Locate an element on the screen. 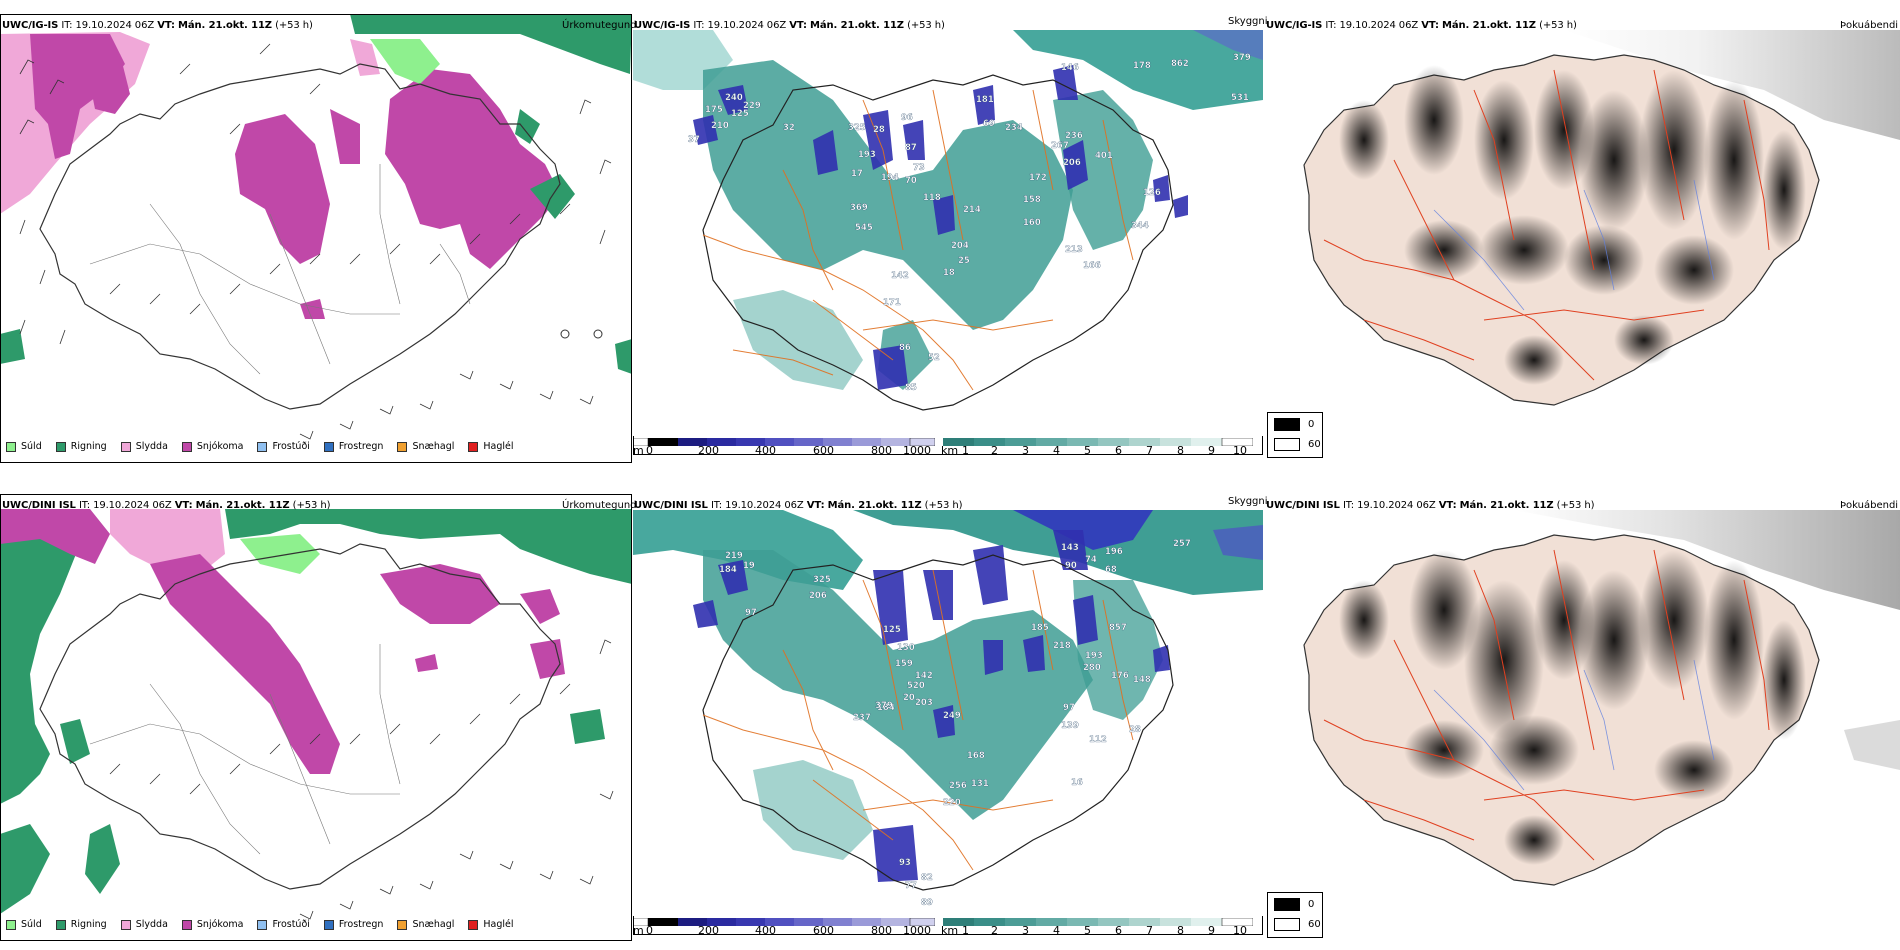 This screenshot has height=950, width=1900. legend-item-haglél: Haglél is located at coordinates (491, 924).